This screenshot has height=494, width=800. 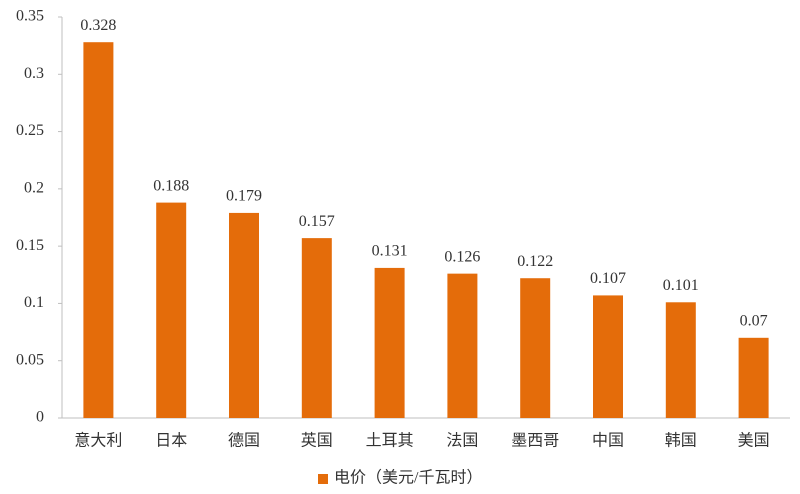 What do you see at coordinates (681, 441) in the screenshot?
I see `x-tick-label: 韩国` at bounding box center [681, 441].